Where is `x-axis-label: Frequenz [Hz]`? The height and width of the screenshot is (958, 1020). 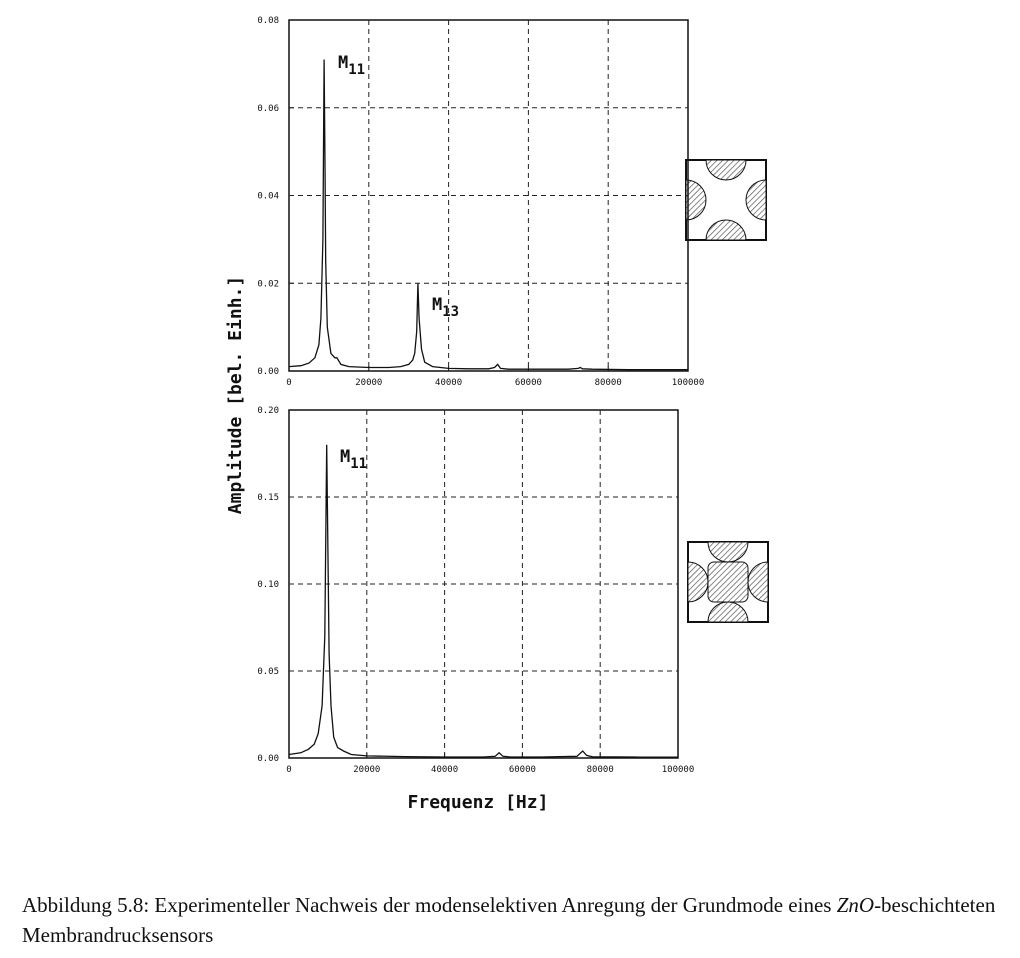
x-axis-label: Frequenz [Hz] is located at coordinates (478, 802).